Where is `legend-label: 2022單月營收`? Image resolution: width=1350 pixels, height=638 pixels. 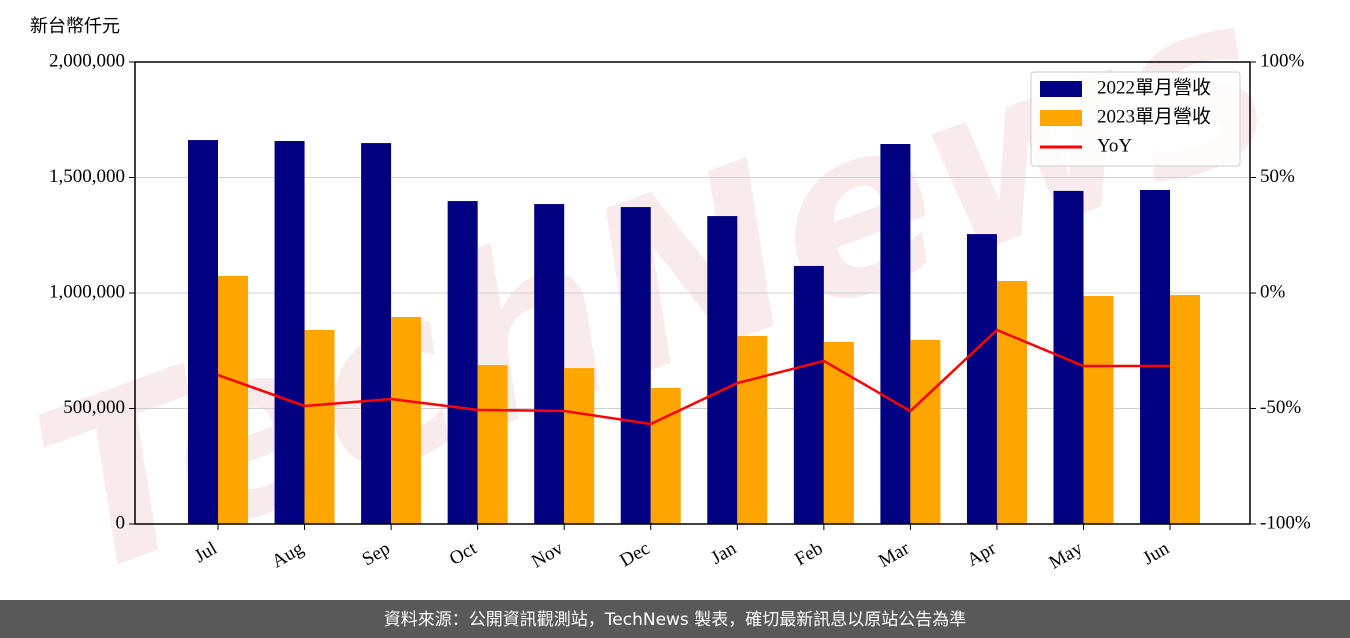
legend-label: 2022單月營收 is located at coordinates (1154, 87).